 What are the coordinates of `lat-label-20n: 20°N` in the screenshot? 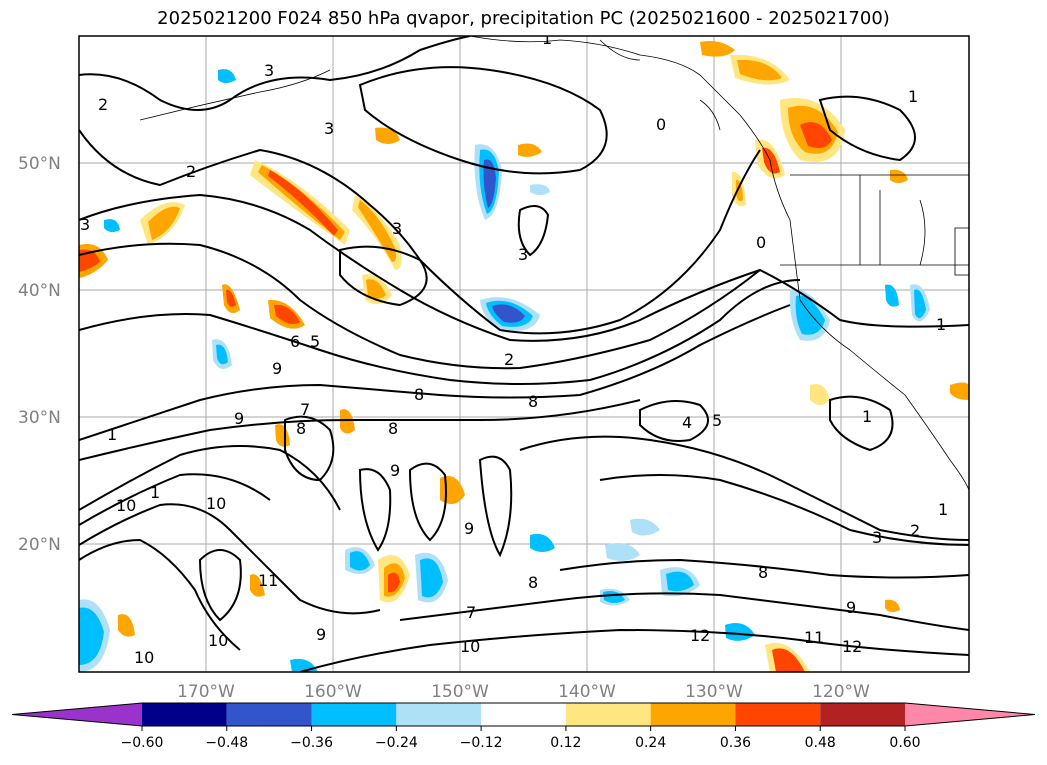 It's located at (39, 545).